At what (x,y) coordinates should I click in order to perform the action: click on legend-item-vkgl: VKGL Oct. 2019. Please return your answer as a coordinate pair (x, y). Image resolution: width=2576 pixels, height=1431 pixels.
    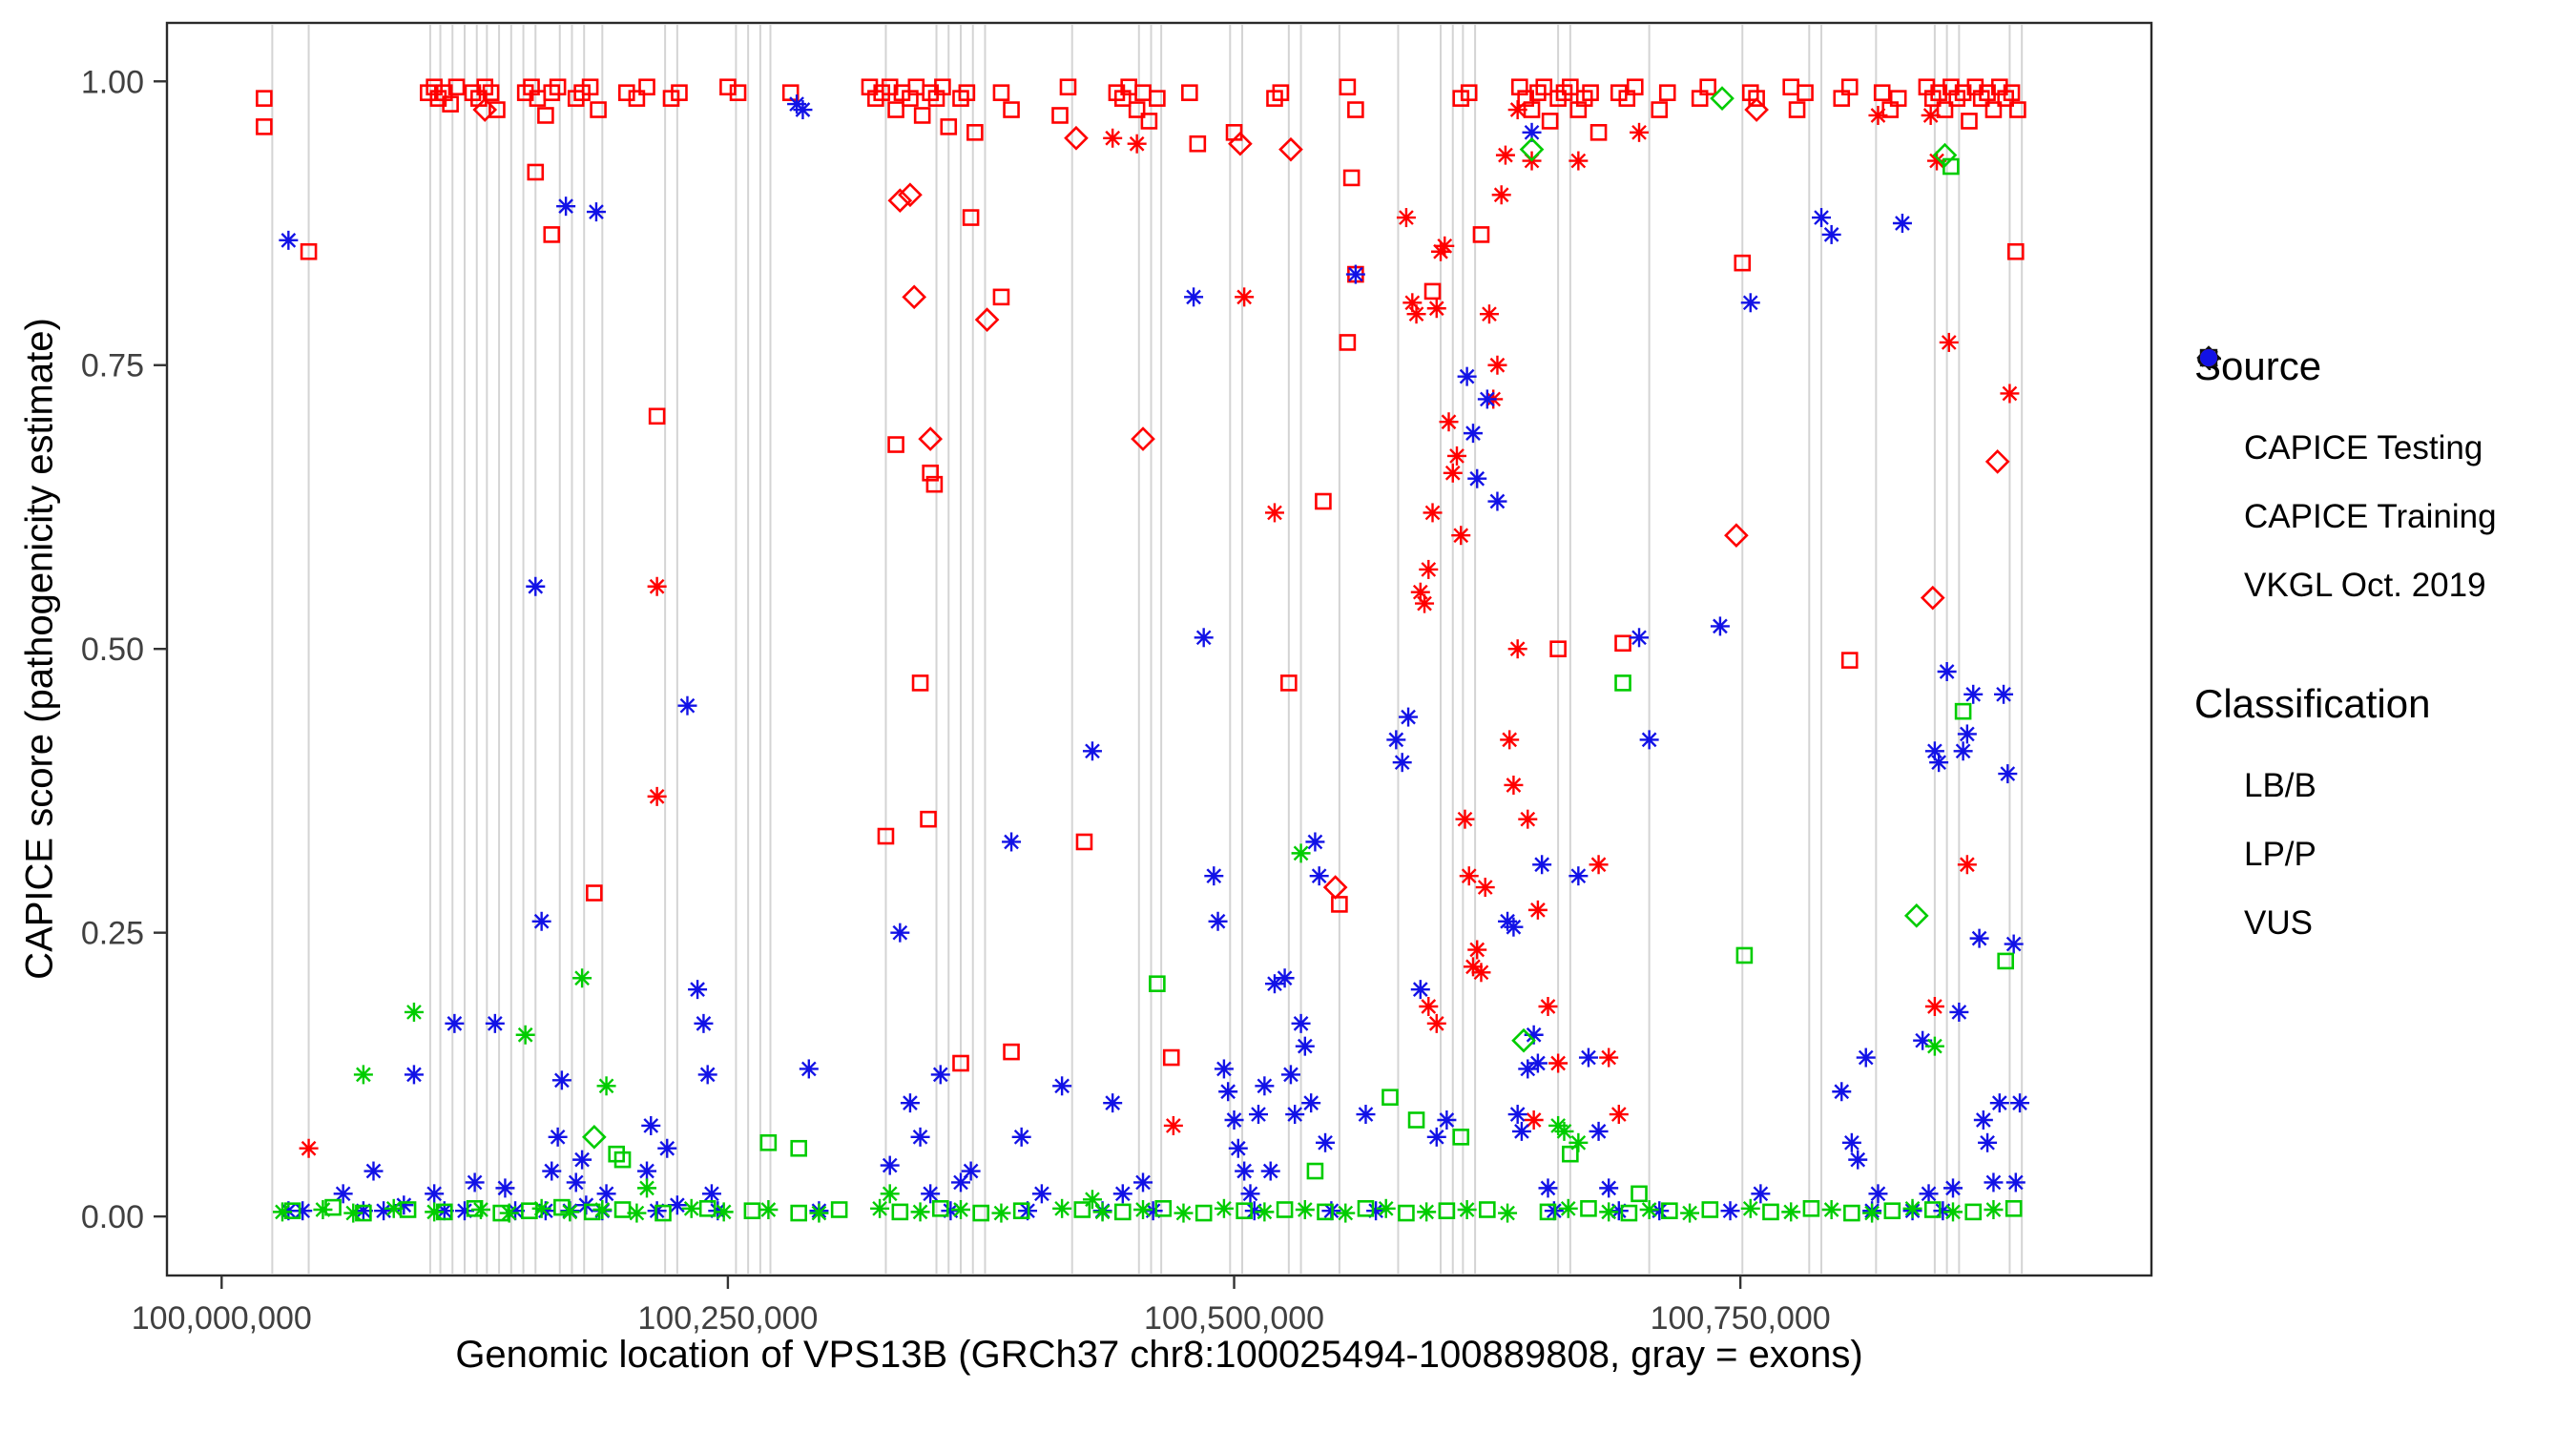
    Looking at the image, I should click on (2380, 484).